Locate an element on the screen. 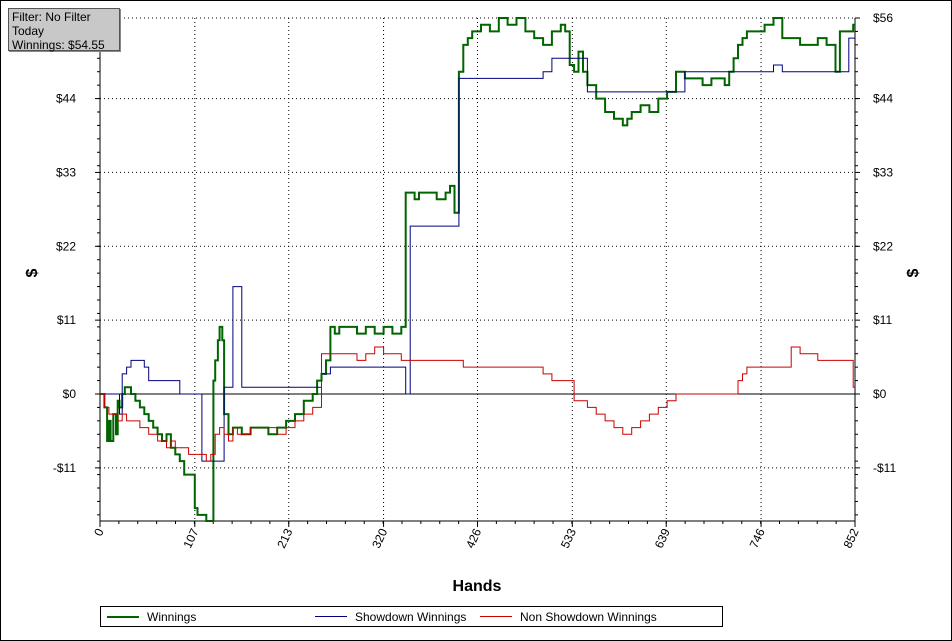 The height and width of the screenshot is (641, 952). y-tick-label-left: $0 is located at coordinates (70, 394).